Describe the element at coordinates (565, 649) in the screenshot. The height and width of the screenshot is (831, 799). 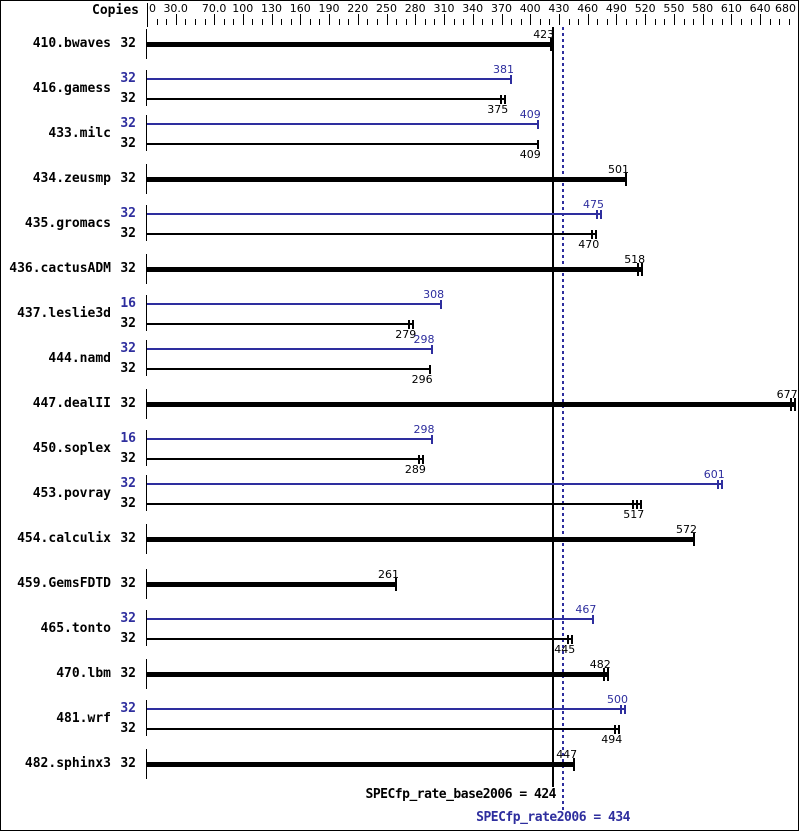
I see `value-label: 445` at that location.